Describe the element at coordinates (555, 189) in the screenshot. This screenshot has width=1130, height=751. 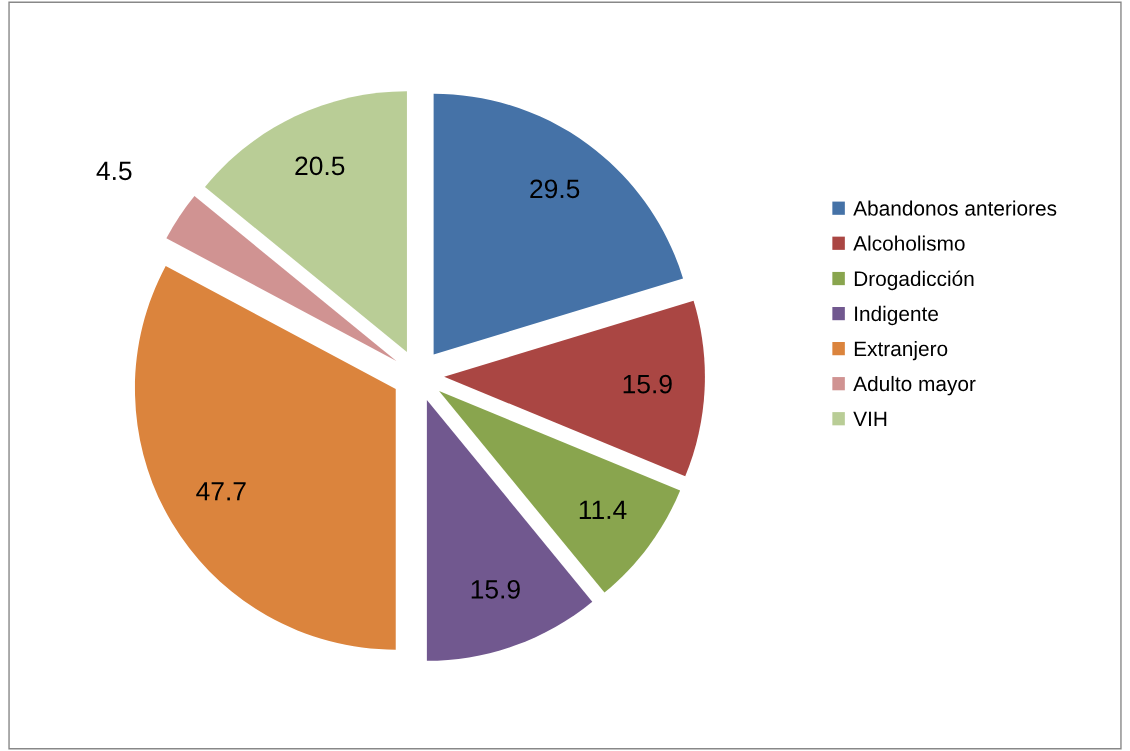
I see `data-label: 29.5` at that location.